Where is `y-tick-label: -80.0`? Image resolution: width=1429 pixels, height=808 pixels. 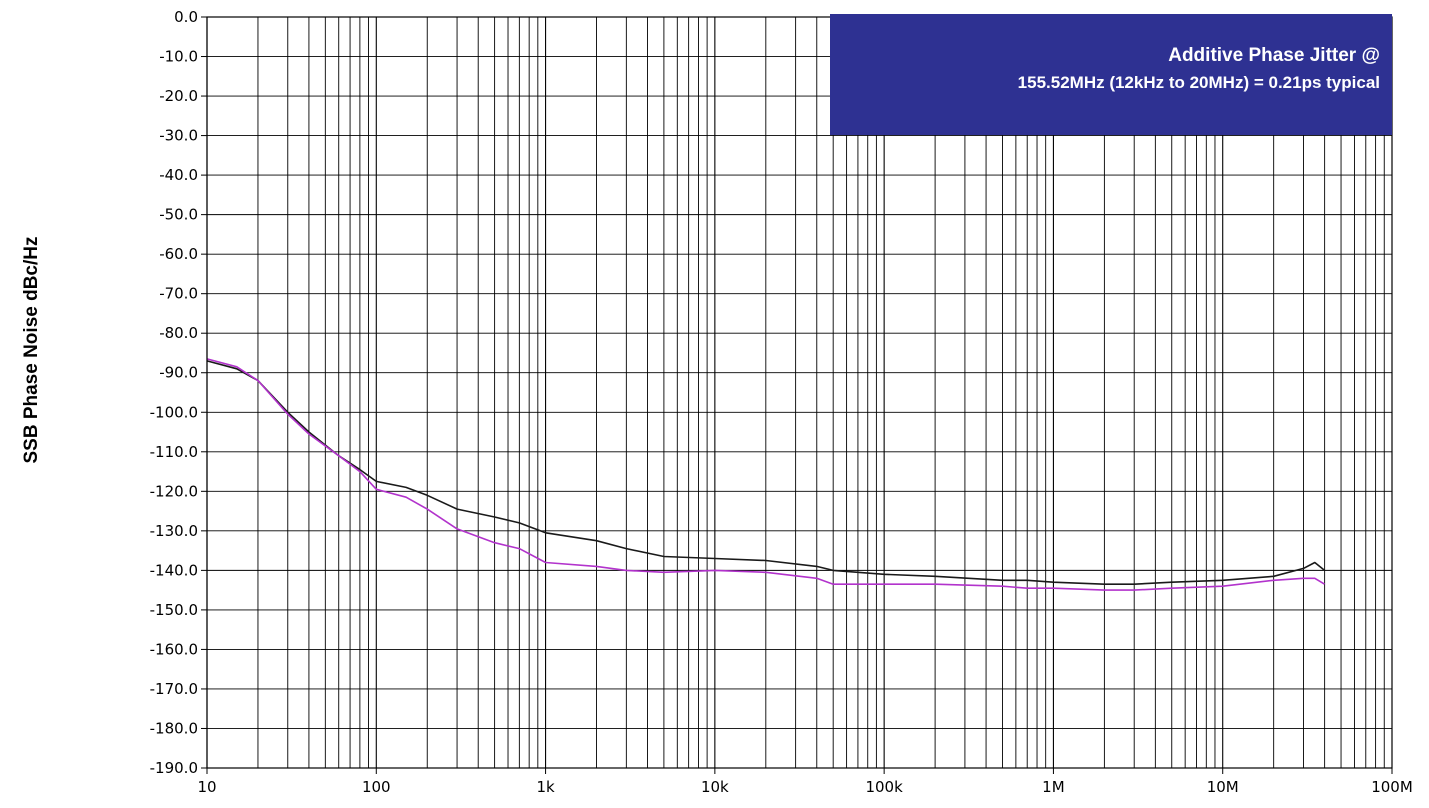 y-tick-label: -80.0 is located at coordinates (178, 333).